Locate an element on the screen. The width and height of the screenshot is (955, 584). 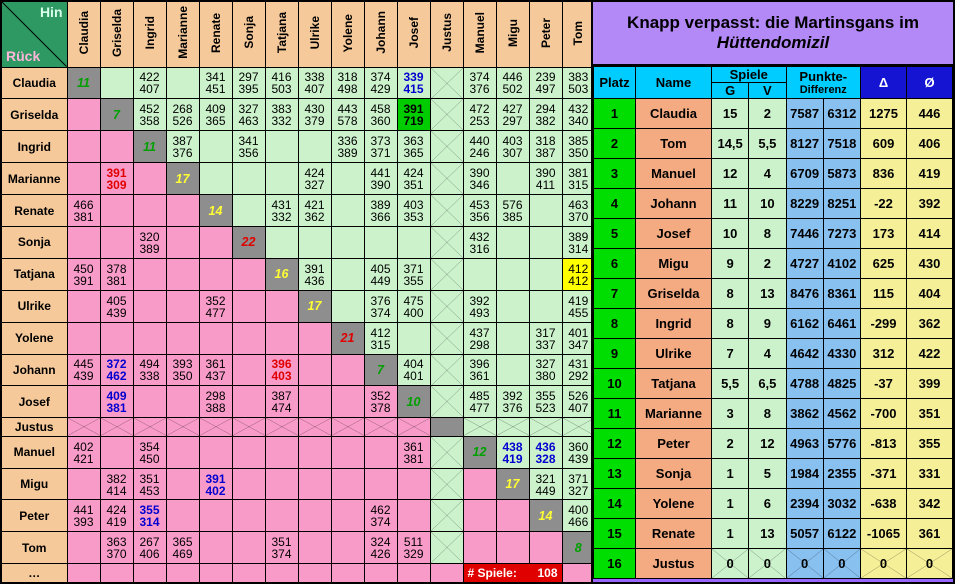
cell-name: Sonja is located at coordinates (673, 473).